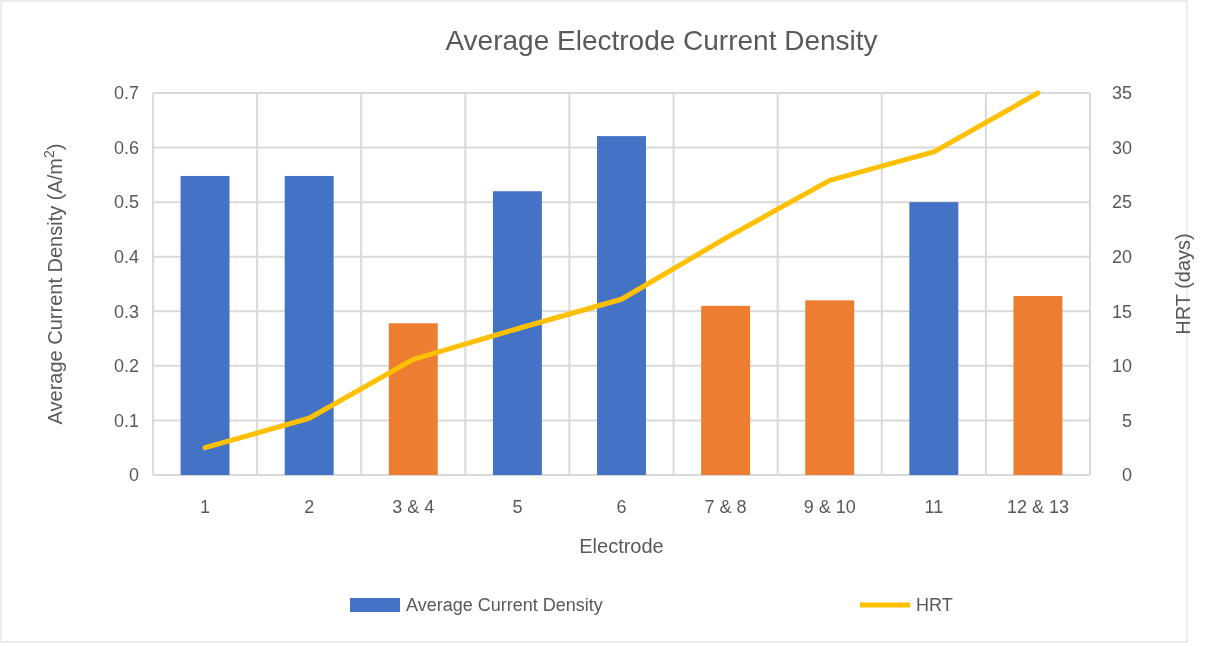 The image size is (1206, 646). I want to click on legend-label: Average Current Density, so click(504, 605).